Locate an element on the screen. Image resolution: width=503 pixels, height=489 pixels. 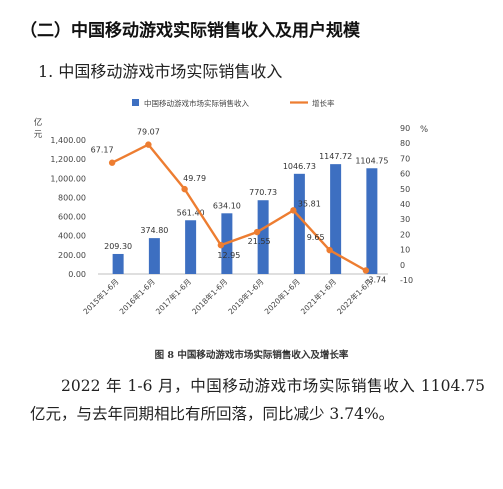
y-left-unit-char-2: 元 is located at coordinates (38, 135).